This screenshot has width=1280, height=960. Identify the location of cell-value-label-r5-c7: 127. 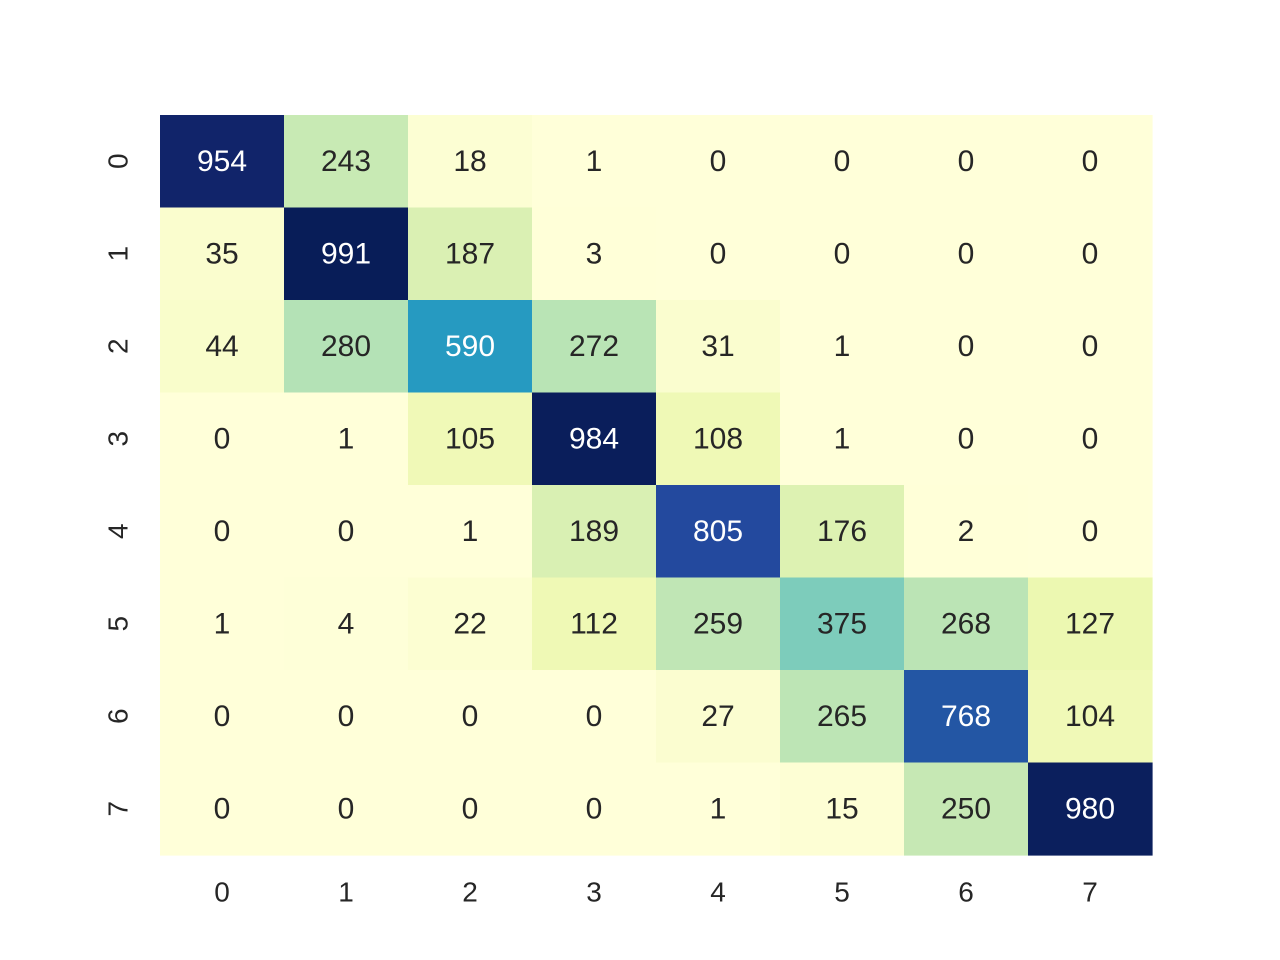
(1090, 623).